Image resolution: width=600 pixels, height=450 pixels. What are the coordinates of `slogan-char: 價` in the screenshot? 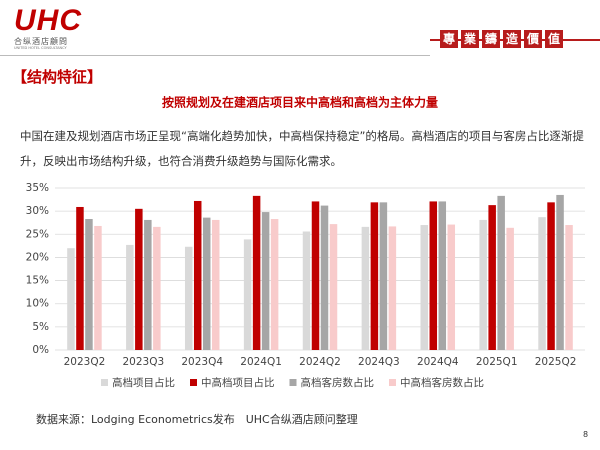 It's located at (533, 39).